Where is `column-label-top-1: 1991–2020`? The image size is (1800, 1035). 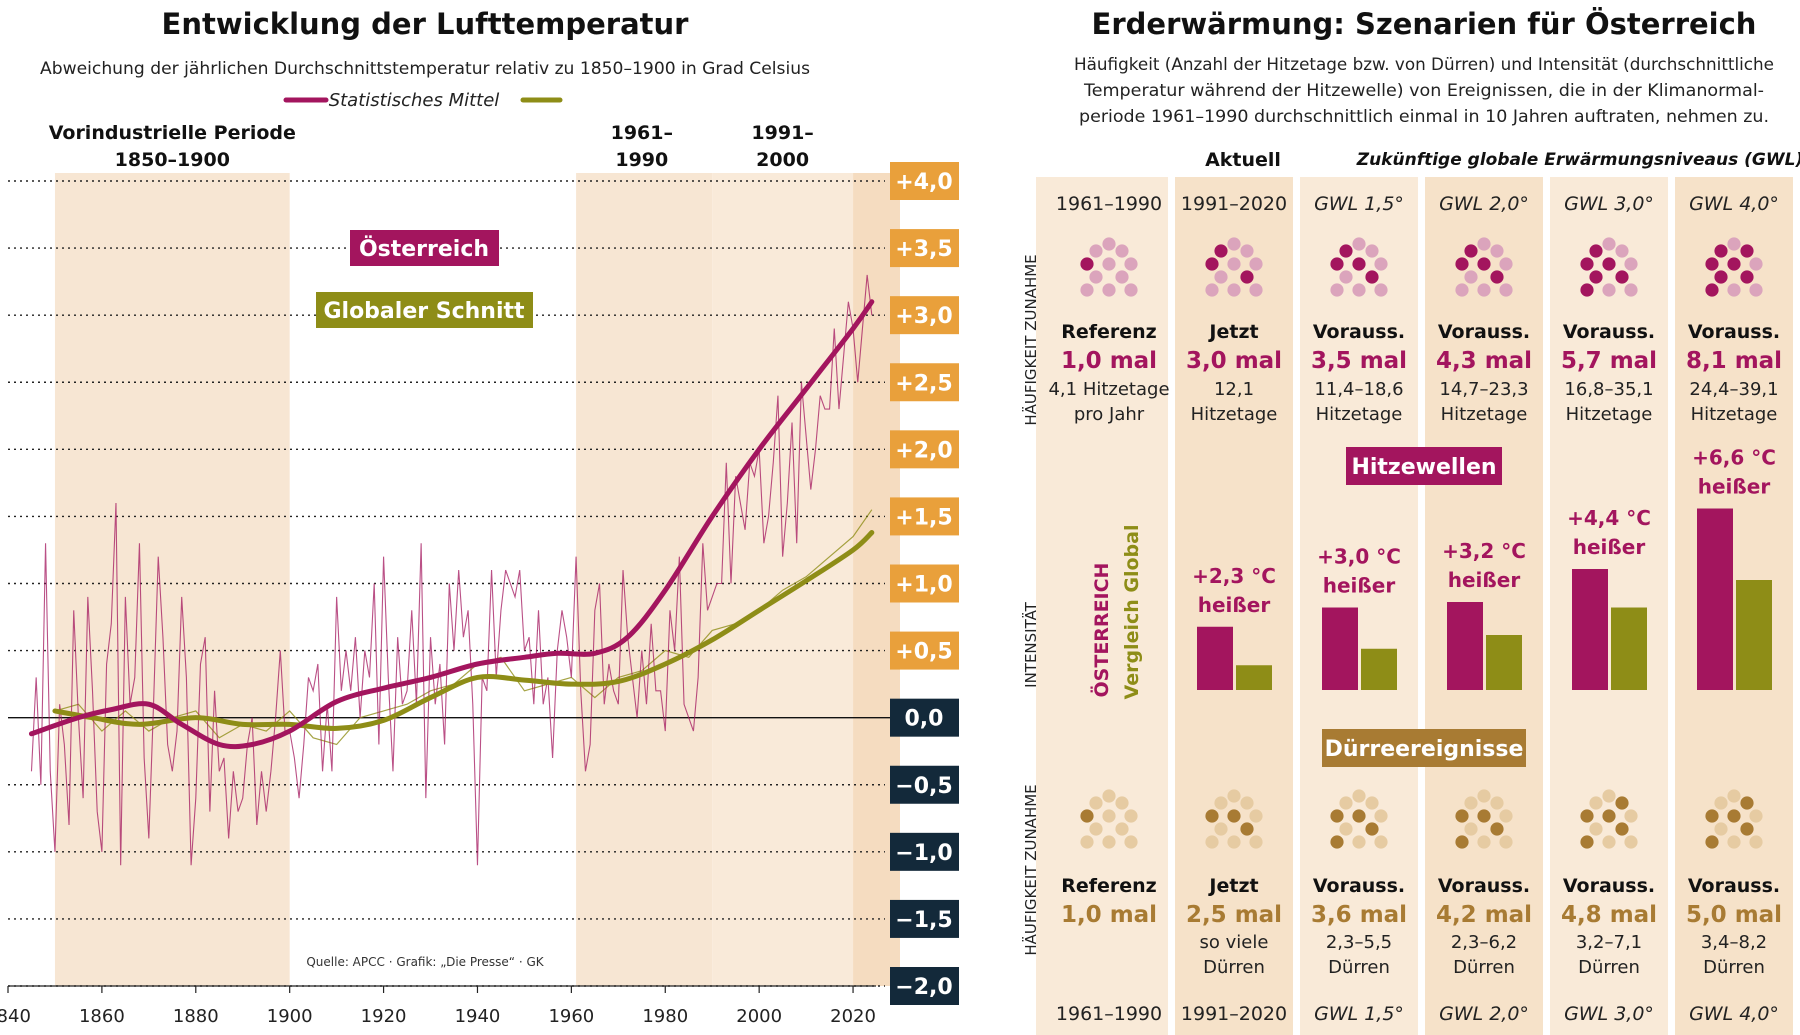 column-label-top-1: 1991–2020 is located at coordinates (1234, 204).